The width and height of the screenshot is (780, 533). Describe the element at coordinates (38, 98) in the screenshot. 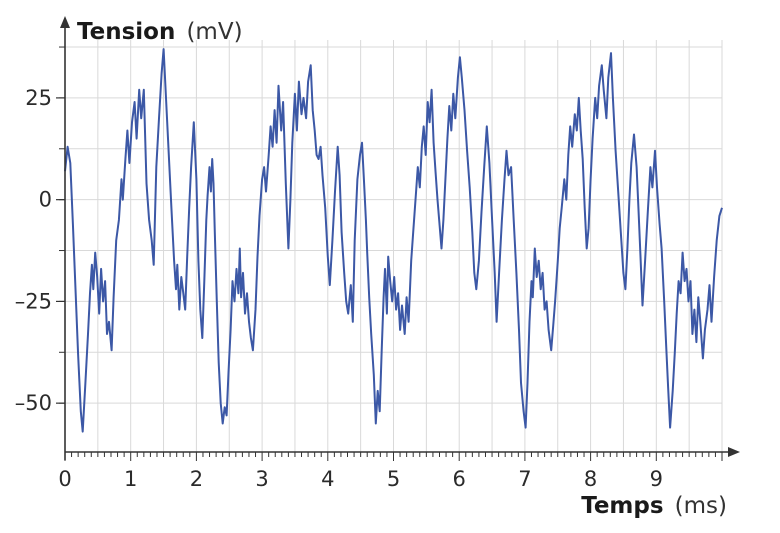

I see `y-tick-label: 25` at that location.